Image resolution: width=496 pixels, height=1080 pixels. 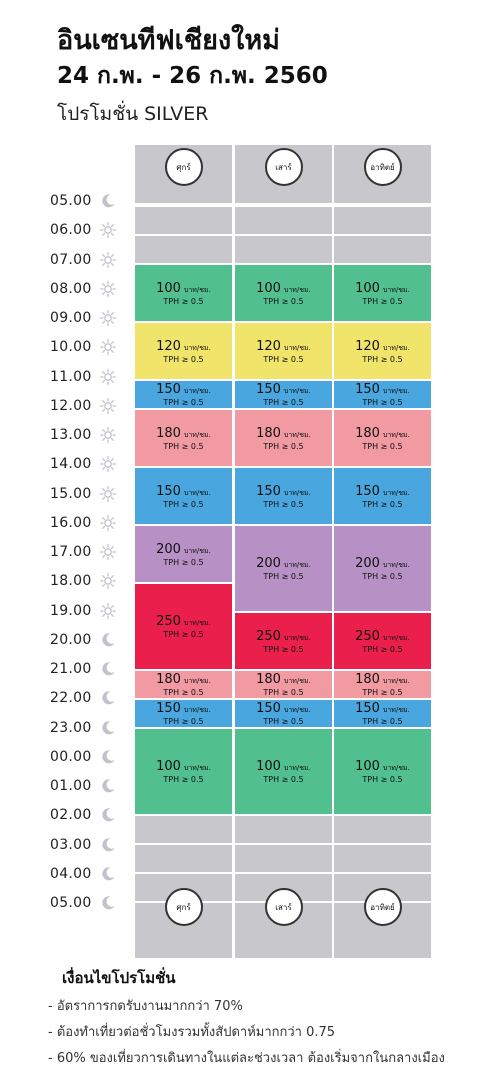 I want to click on day-badge-top: อาทิตย์, so click(x=382, y=167).